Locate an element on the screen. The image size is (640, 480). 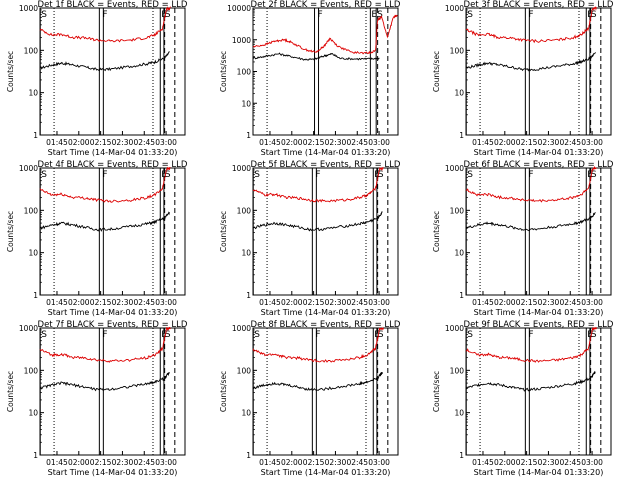
det-4f-xtick-label: 01:45 is located at coordinates (57, 302).